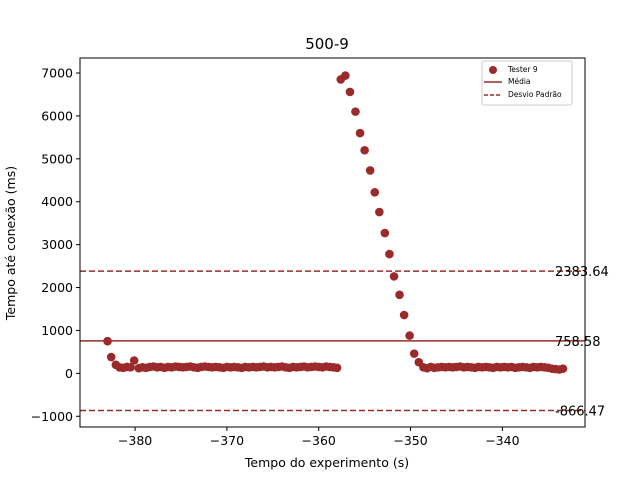 The width and height of the screenshot is (640, 480). Describe the element at coordinates (535, 94) in the screenshot. I see `legend-label-std: Desvio Padrão` at that location.